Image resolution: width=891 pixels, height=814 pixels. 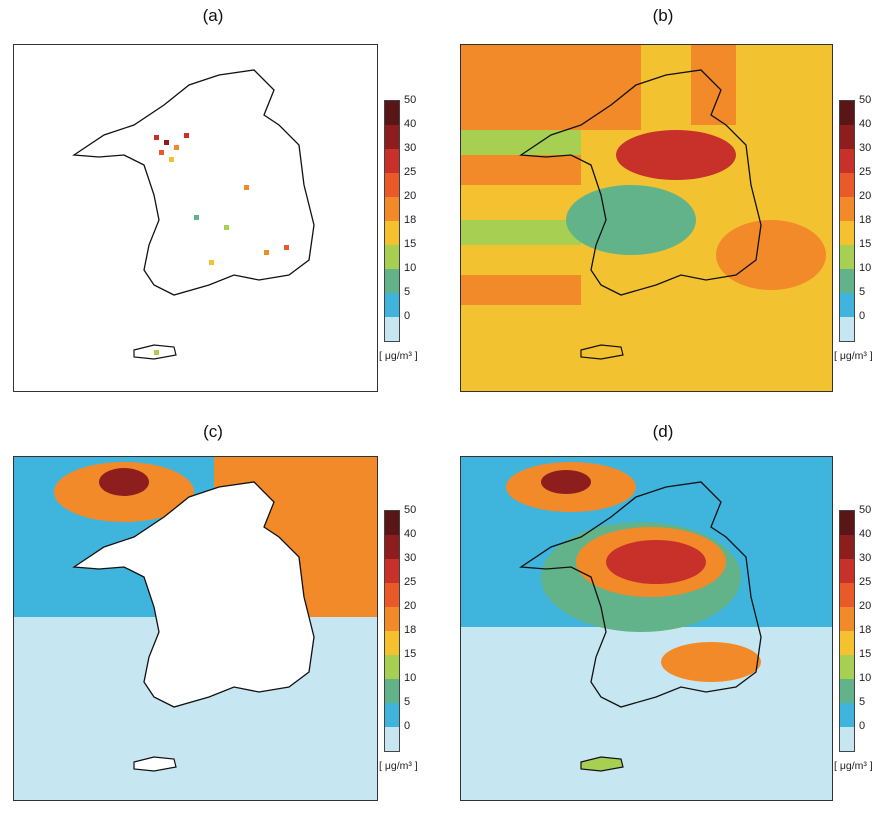 I want to click on colorbar-b, so click(x=847, y=221).